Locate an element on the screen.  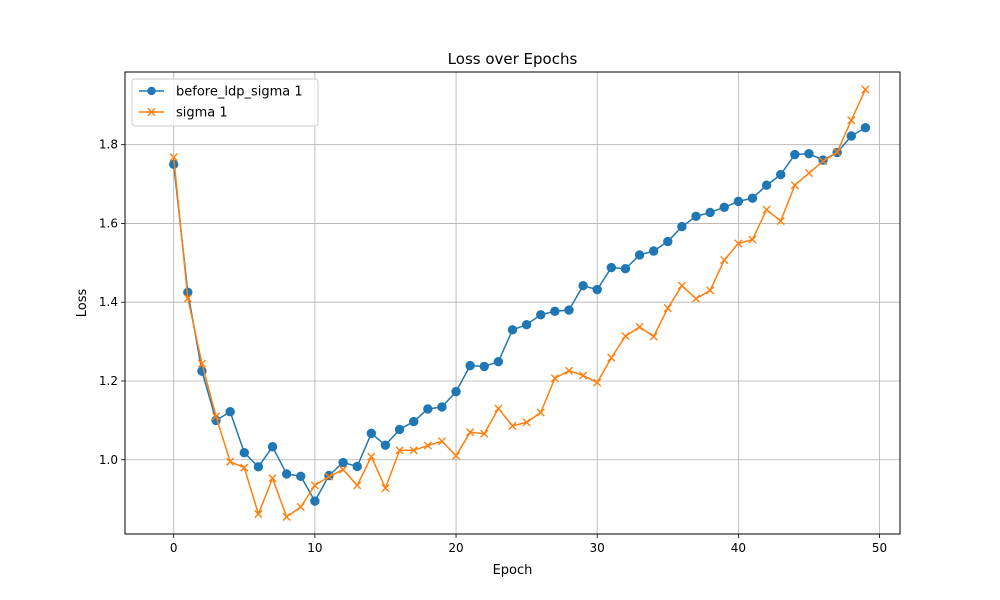
y-axis-label: Loss is located at coordinates (82, 303).